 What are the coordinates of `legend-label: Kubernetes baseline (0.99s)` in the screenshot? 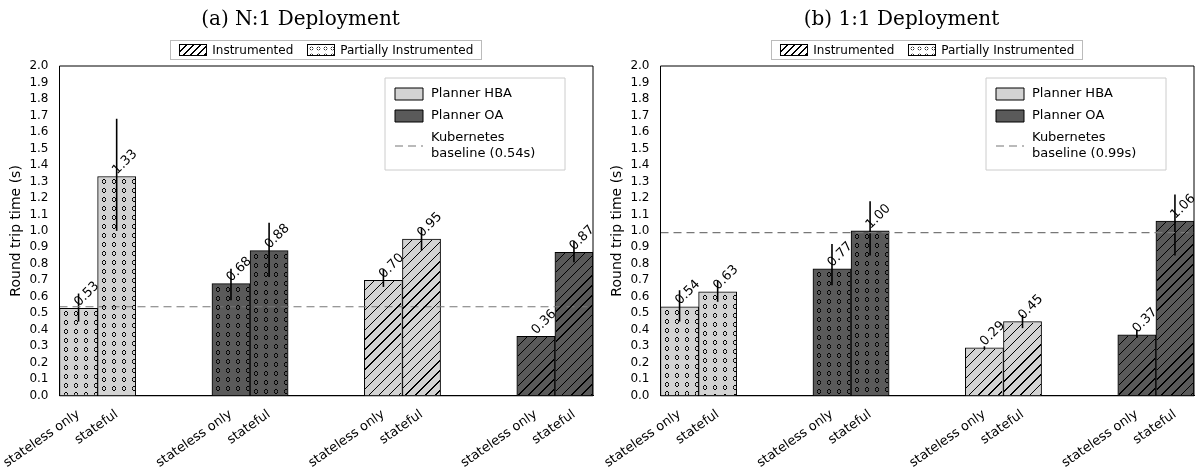 It's located at (1084, 145).